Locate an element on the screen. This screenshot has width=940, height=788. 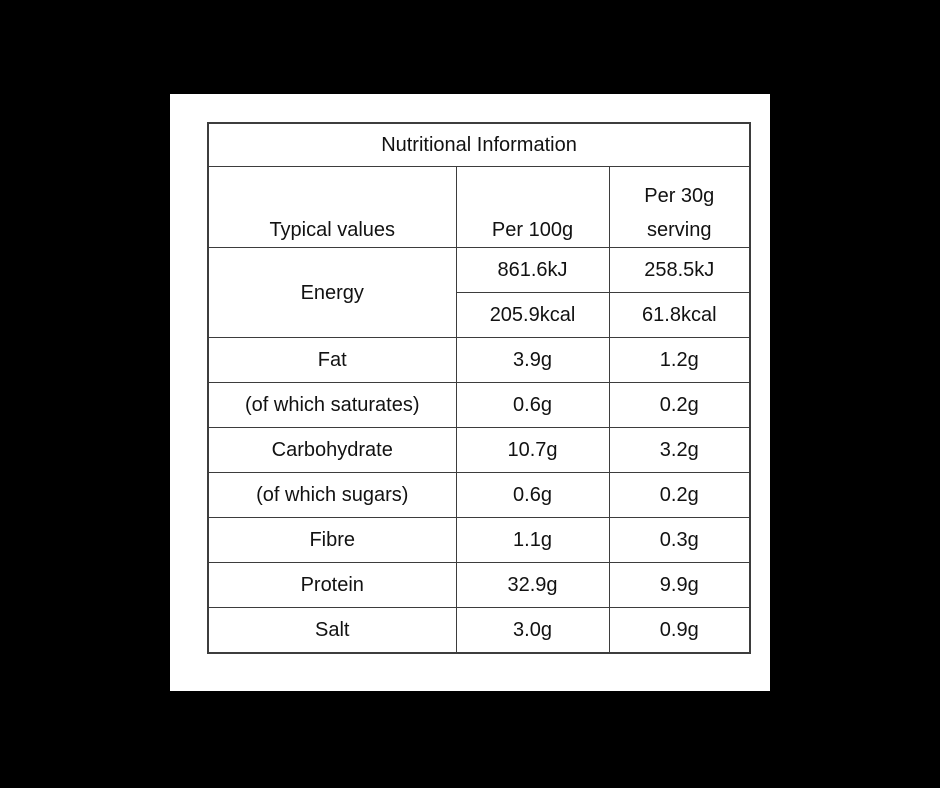
row-label-energy: Energy is located at coordinates (332, 292).